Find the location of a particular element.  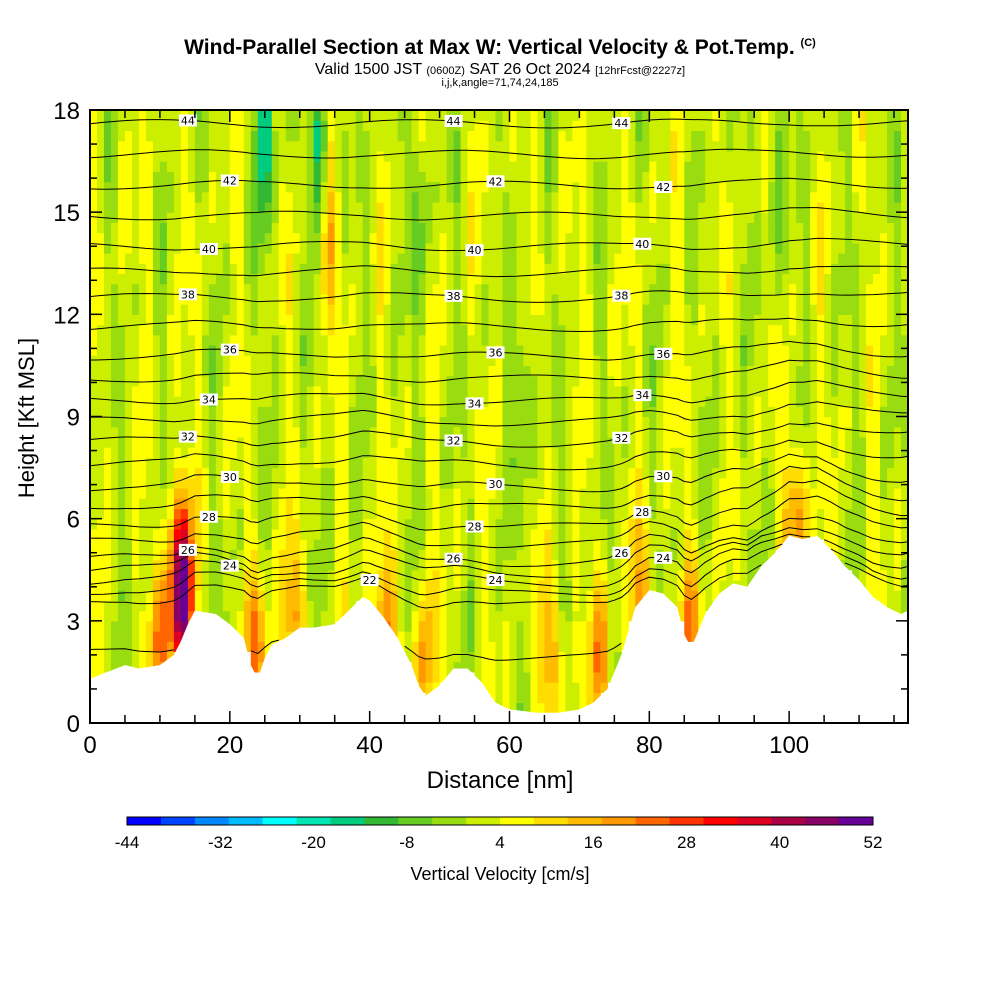

x-tick-label: 100 is located at coordinates (789, 745).